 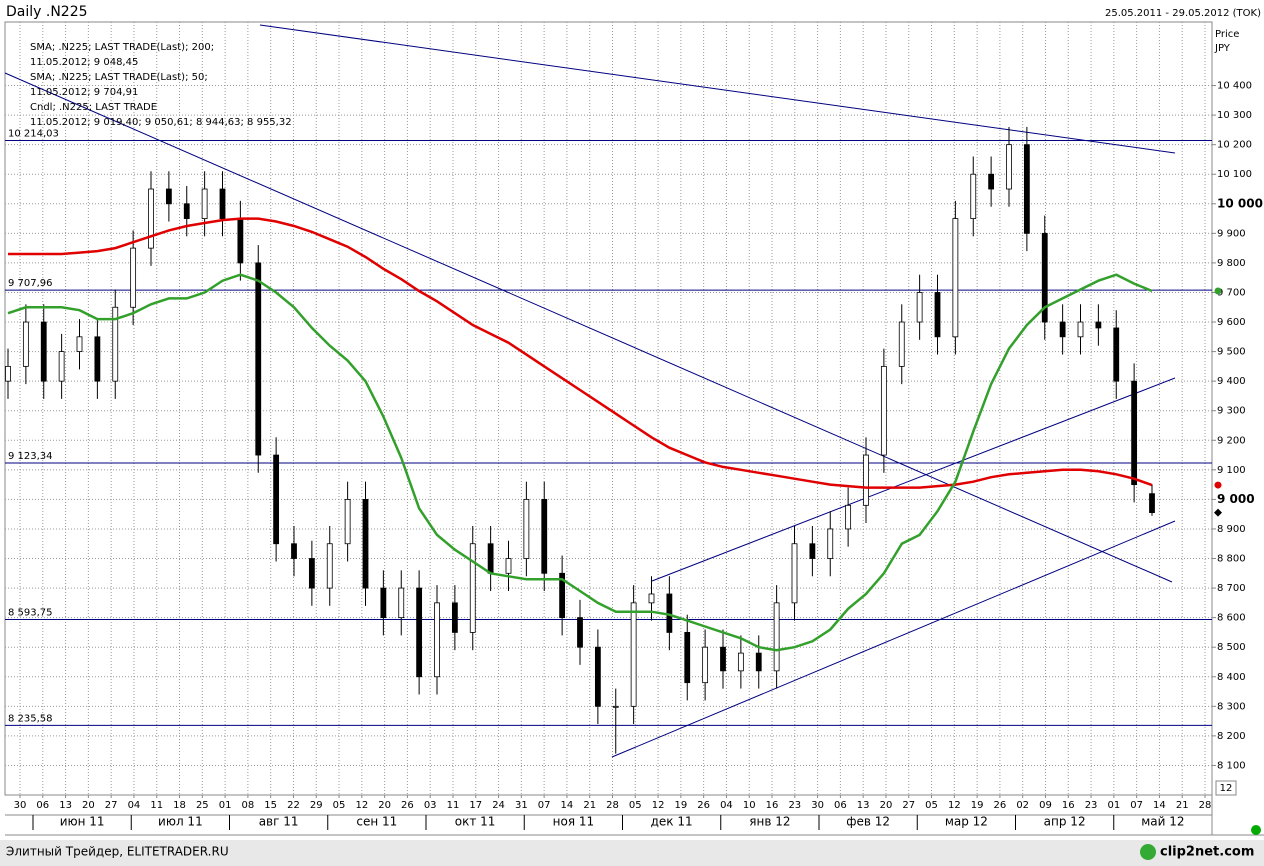 I want to click on y-tick-label: 8 100, so click(x=1231, y=765).